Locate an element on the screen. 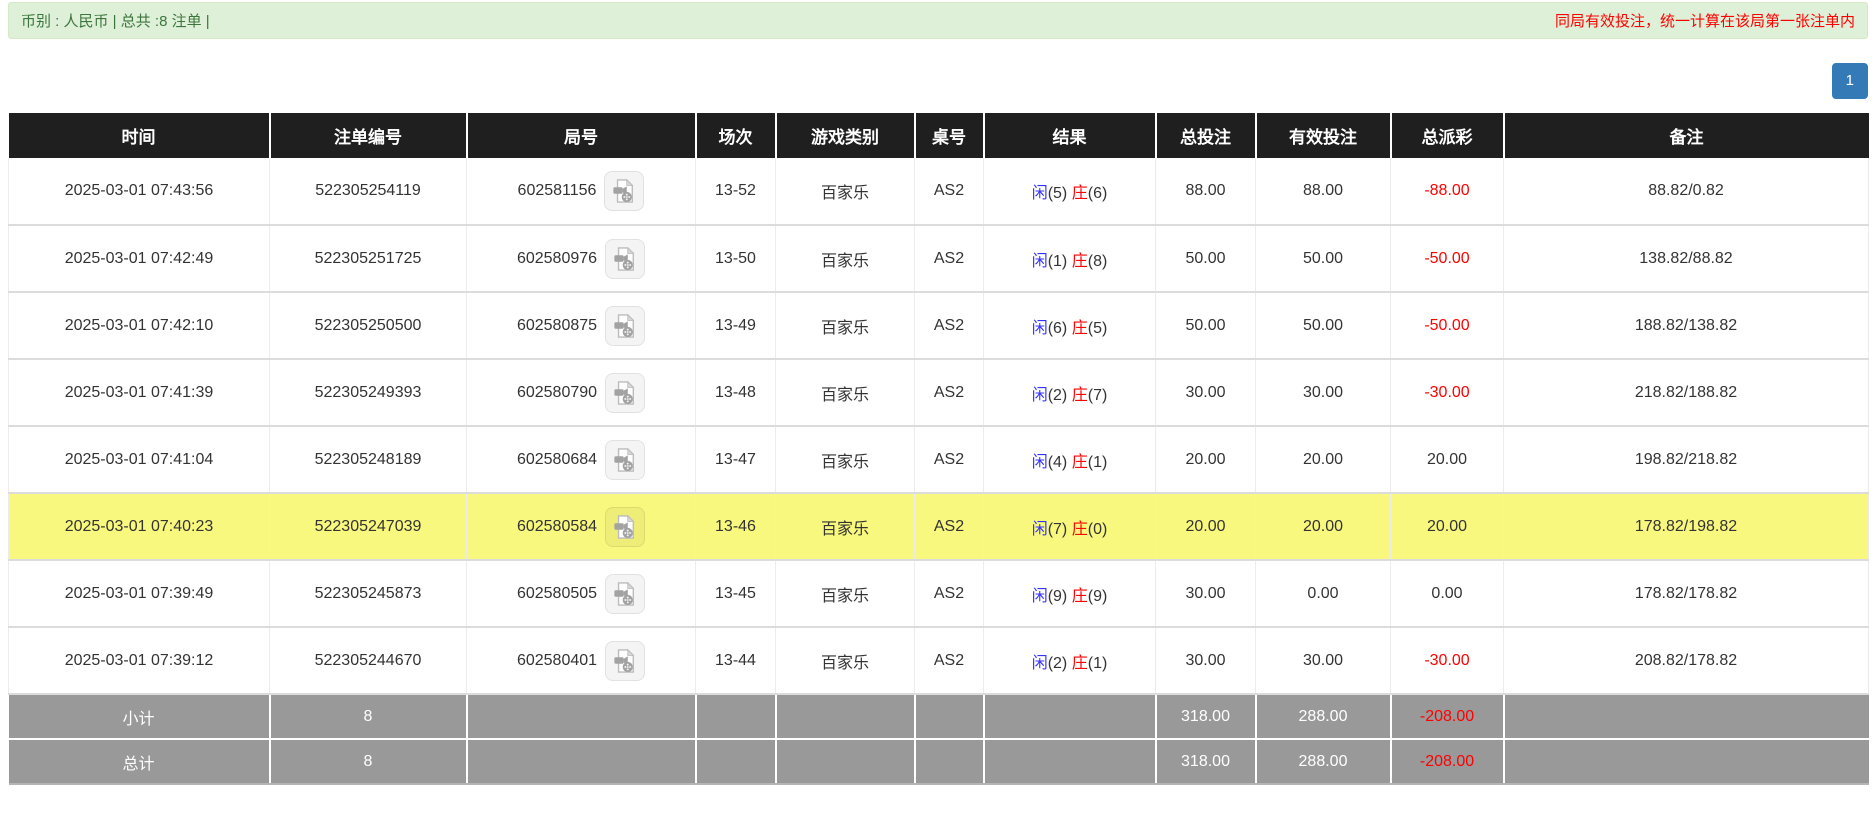 This screenshot has height=832, width=1876. cell-time: 2025-03-01 07:42:49 is located at coordinates (139, 259).